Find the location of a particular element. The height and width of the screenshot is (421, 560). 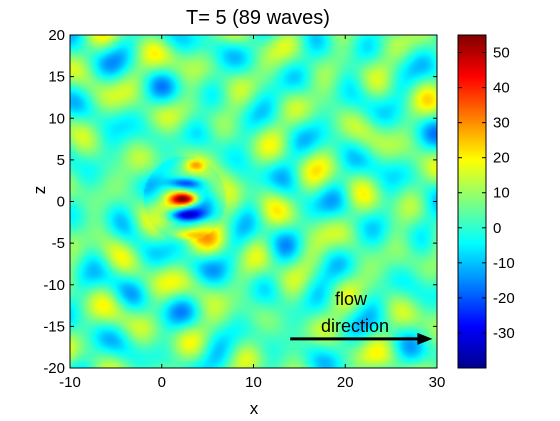

x-axis-label: x is located at coordinates (254, 408).